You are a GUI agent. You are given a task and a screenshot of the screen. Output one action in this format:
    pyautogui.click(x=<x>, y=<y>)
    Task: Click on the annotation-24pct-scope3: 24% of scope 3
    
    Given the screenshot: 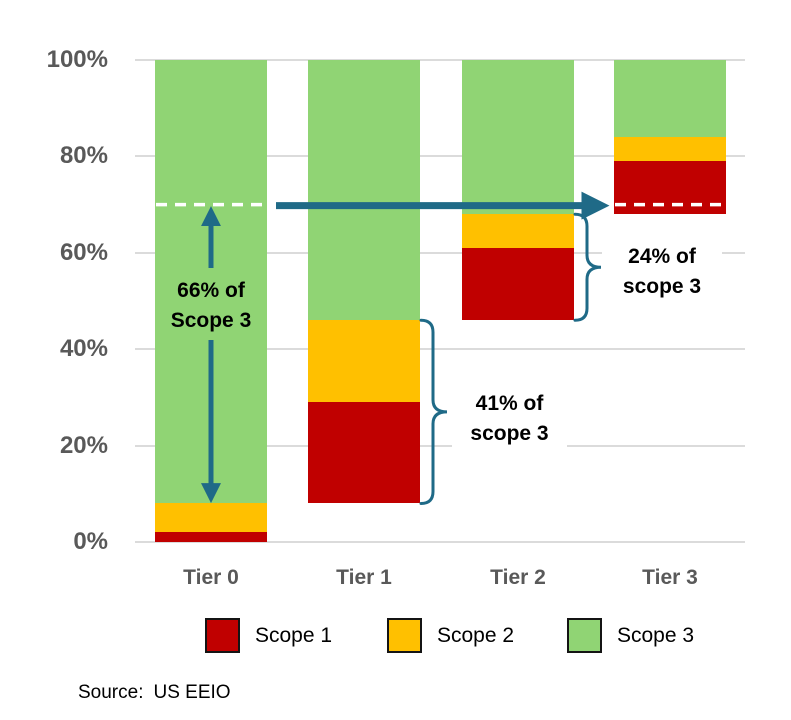 What is the action you would take?
    pyautogui.click(x=662, y=272)
    